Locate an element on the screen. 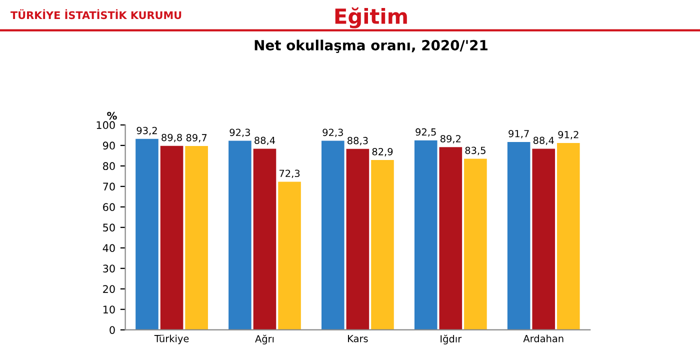  y-tick-label: 40 is located at coordinates (108, 248).